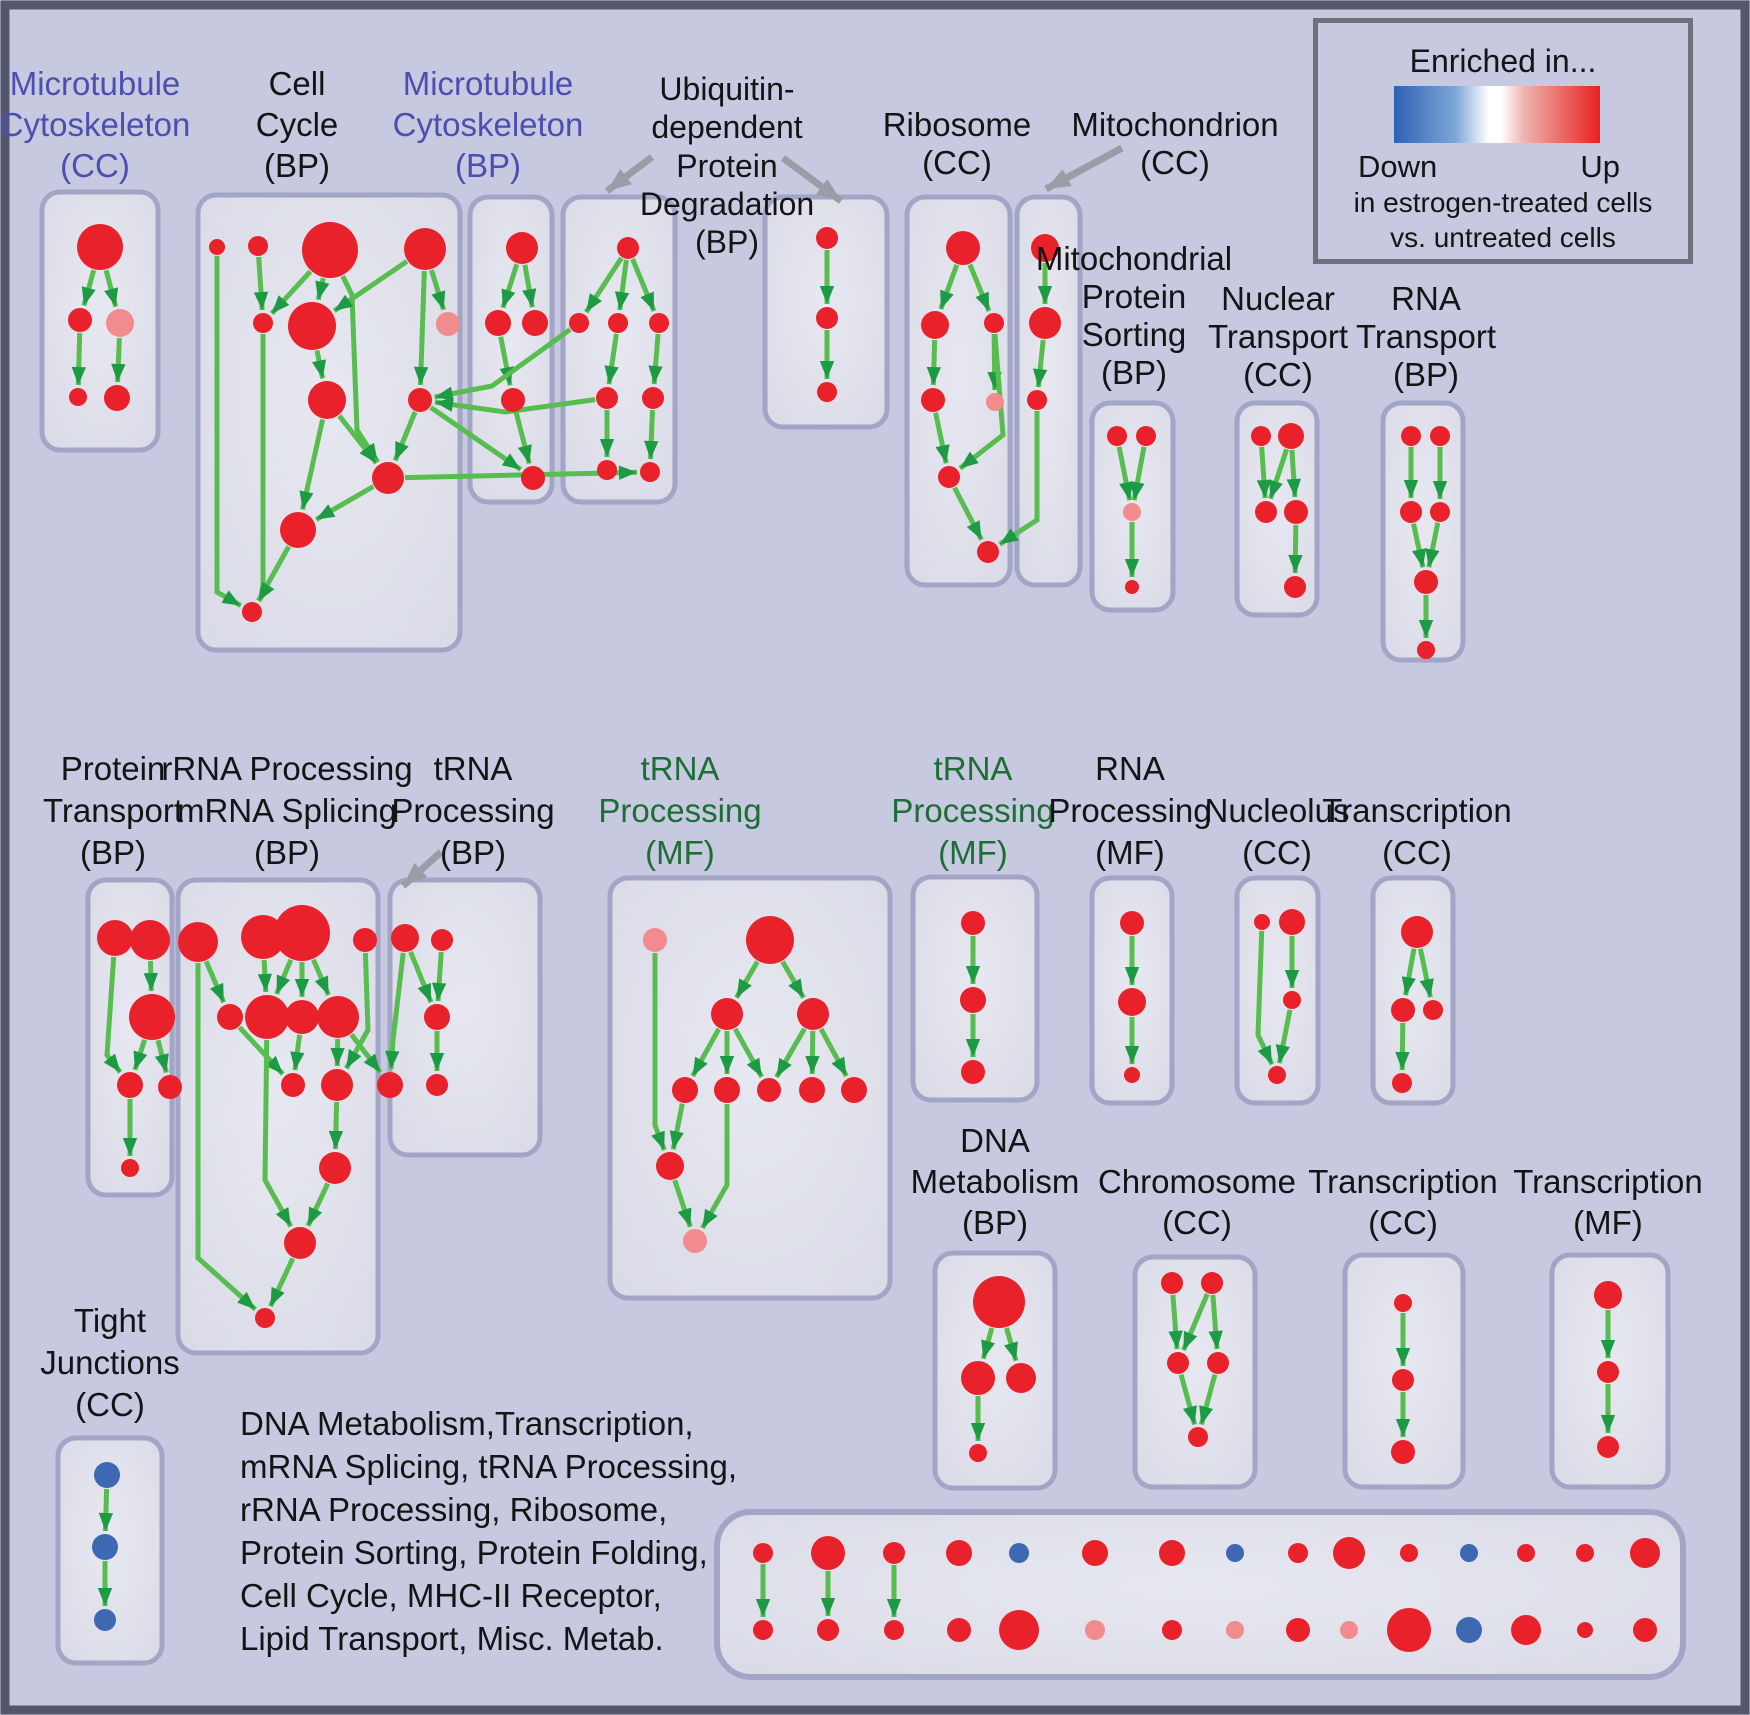 The image size is (1750, 1715). What do you see at coordinates (1175, 162) in the screenshot?
I see `cluster-label-mitochondrion: (CC)` at bounding box center [1175, 162].